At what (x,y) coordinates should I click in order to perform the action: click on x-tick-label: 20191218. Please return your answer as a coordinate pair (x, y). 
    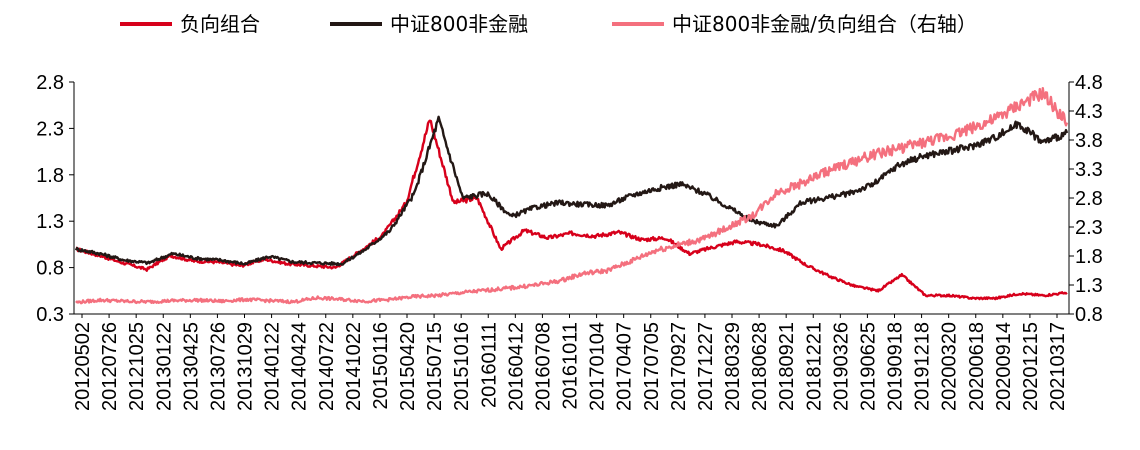
    Looking at the image, I should click on (923, 366).